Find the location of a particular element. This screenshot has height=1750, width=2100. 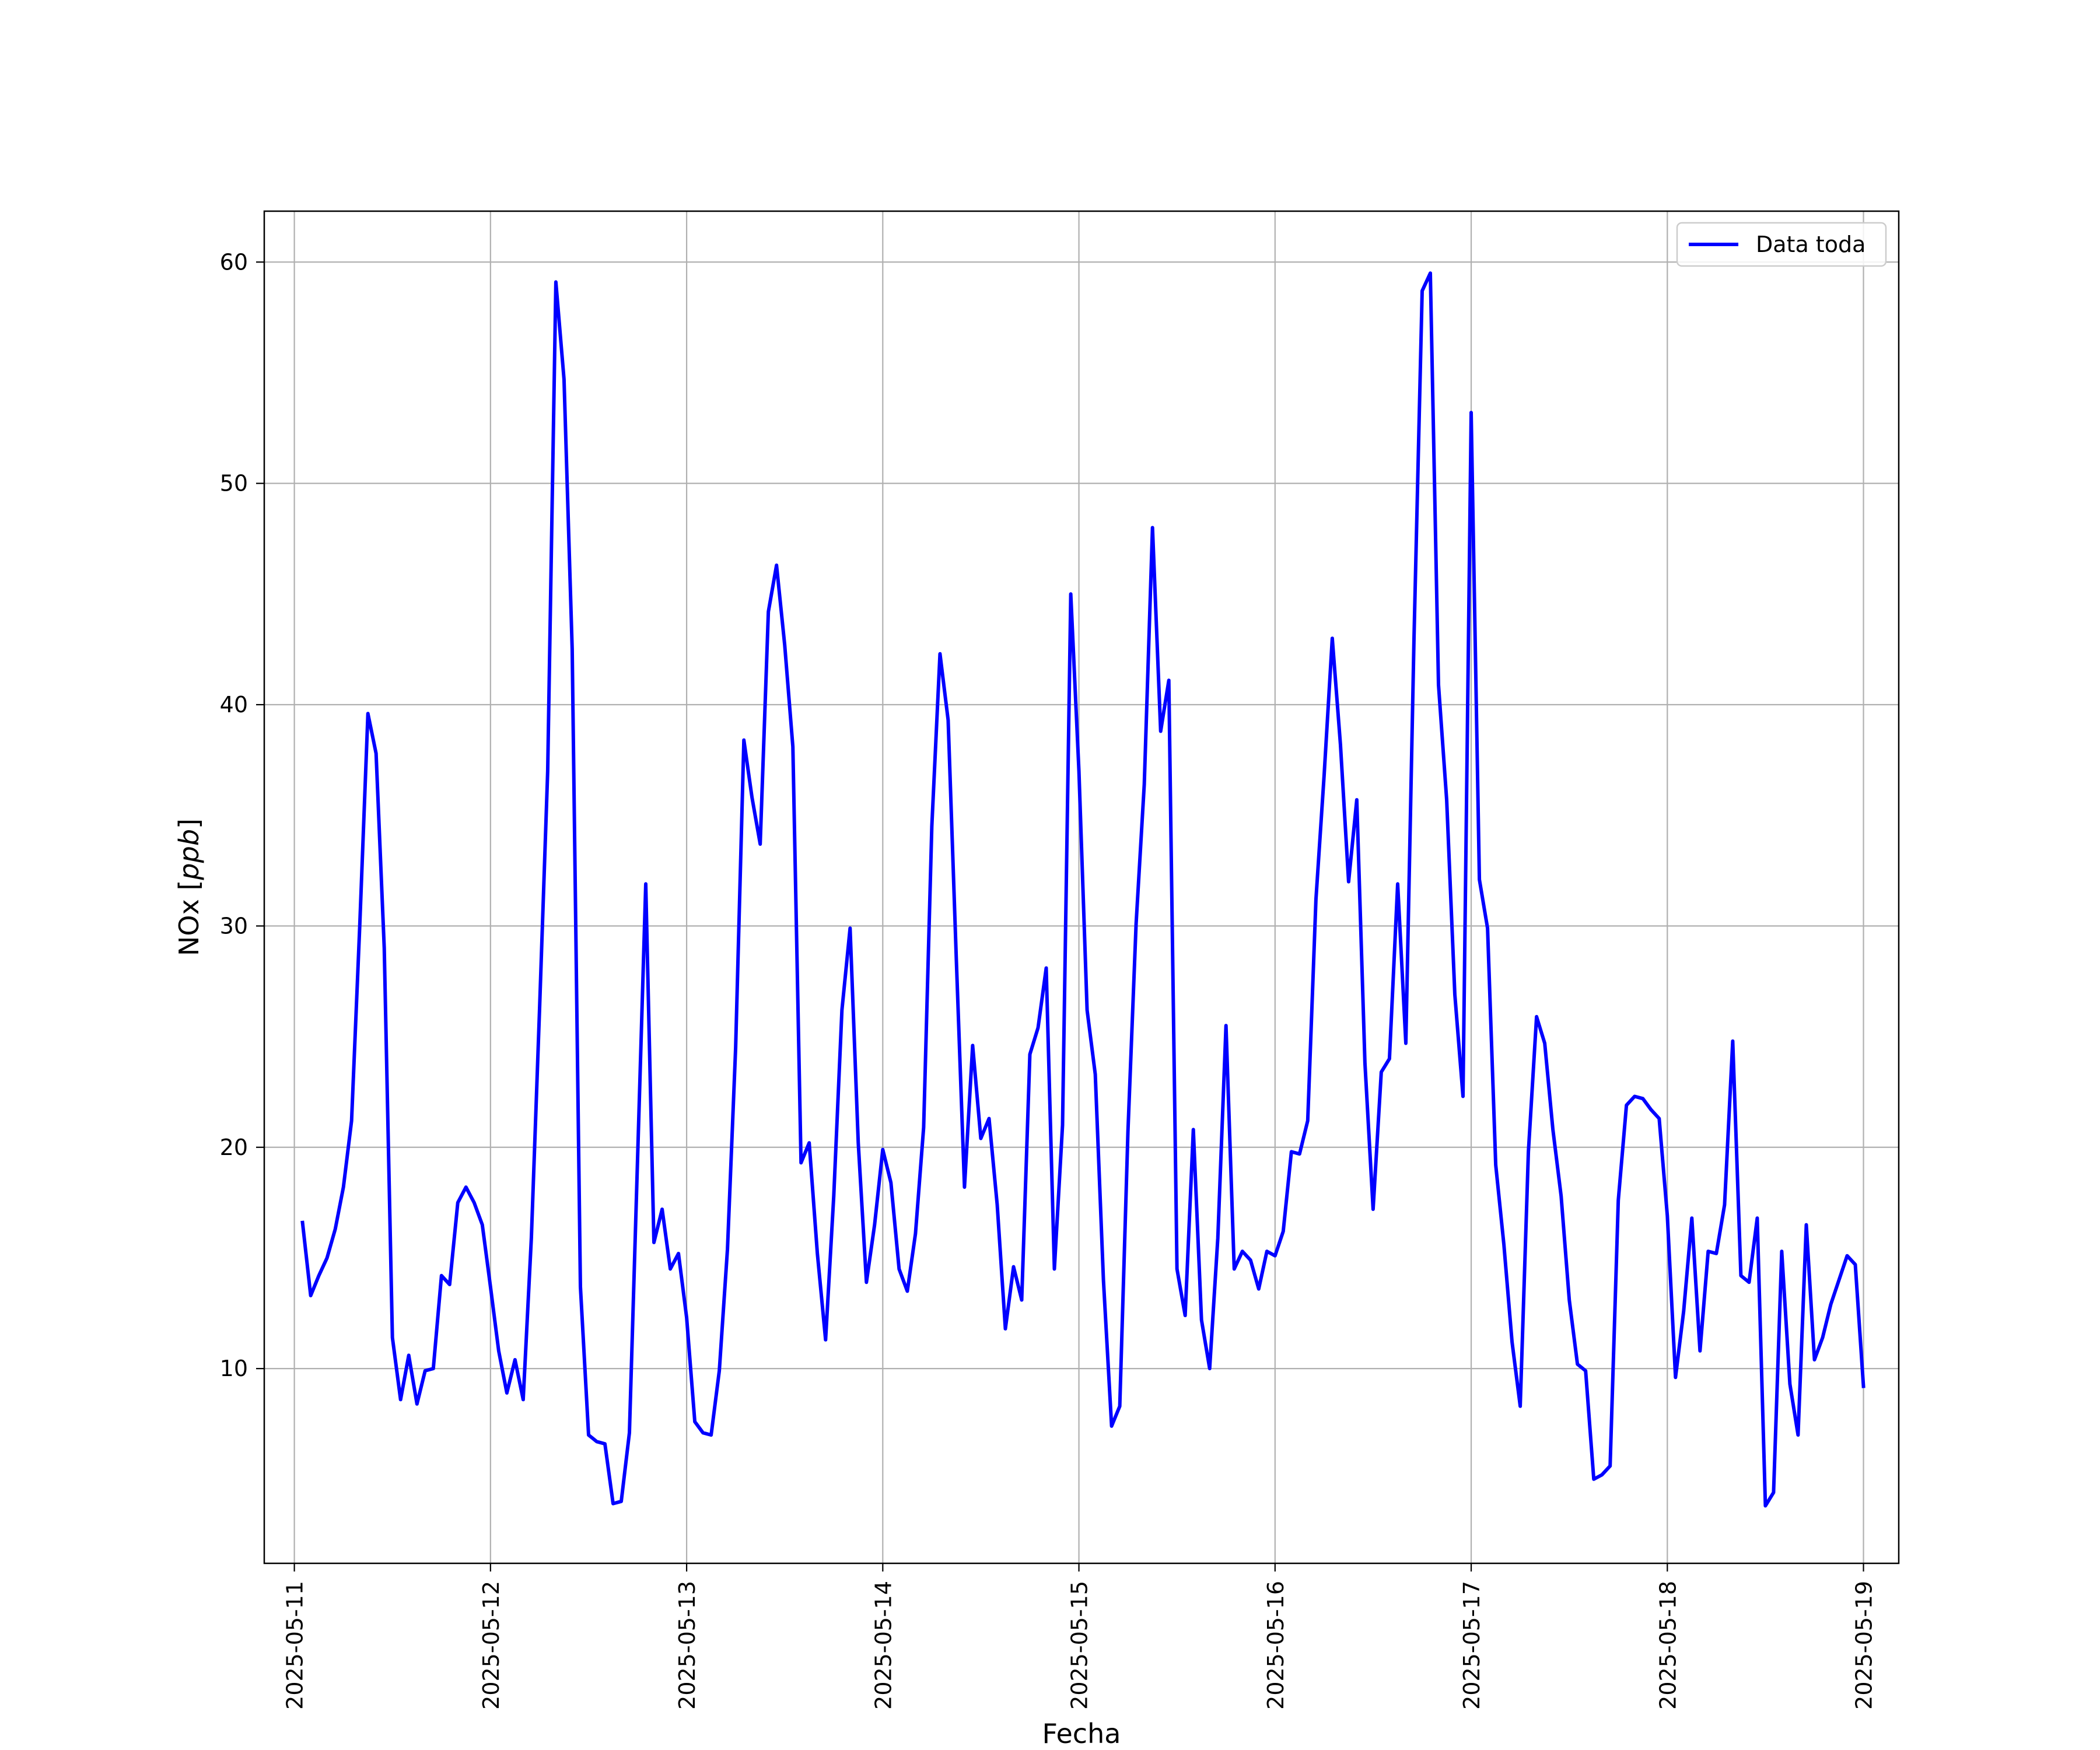

x-tick-label: 2025-05-11 is located at coordinates (295, 1645).